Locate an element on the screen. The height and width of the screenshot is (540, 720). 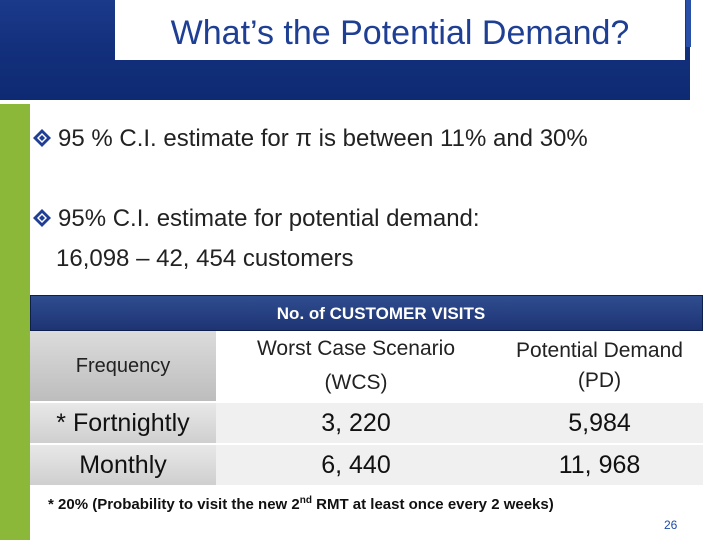
bullet-text: 95% C.I. estimate for potential demand: is located at coordinates (269, 218).